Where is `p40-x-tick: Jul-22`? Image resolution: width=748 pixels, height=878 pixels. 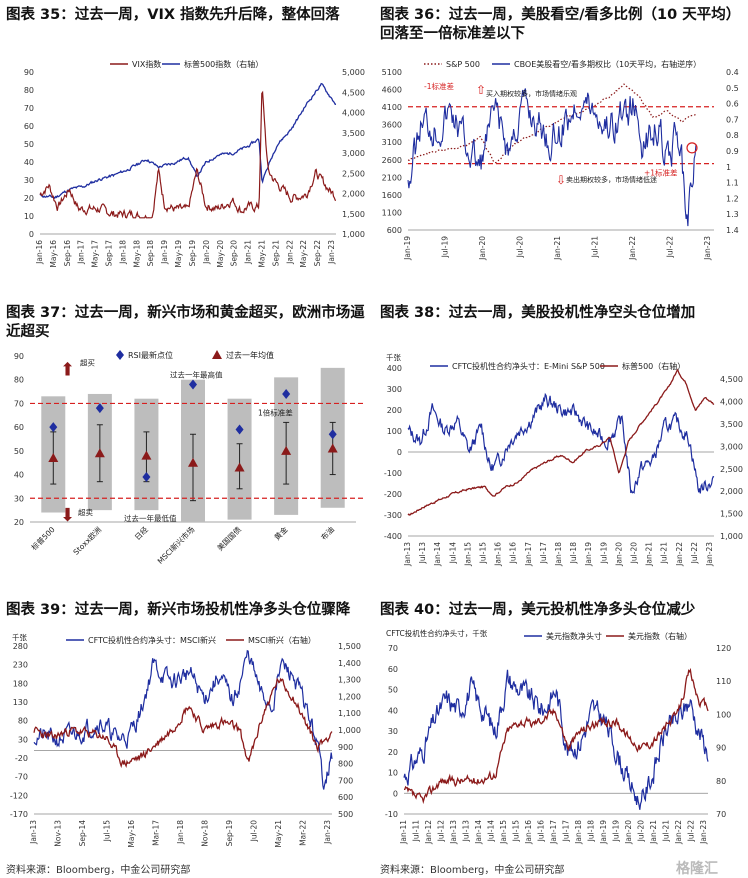
p40-x-tick: Jul-22 is located at coordinates (691, 831).